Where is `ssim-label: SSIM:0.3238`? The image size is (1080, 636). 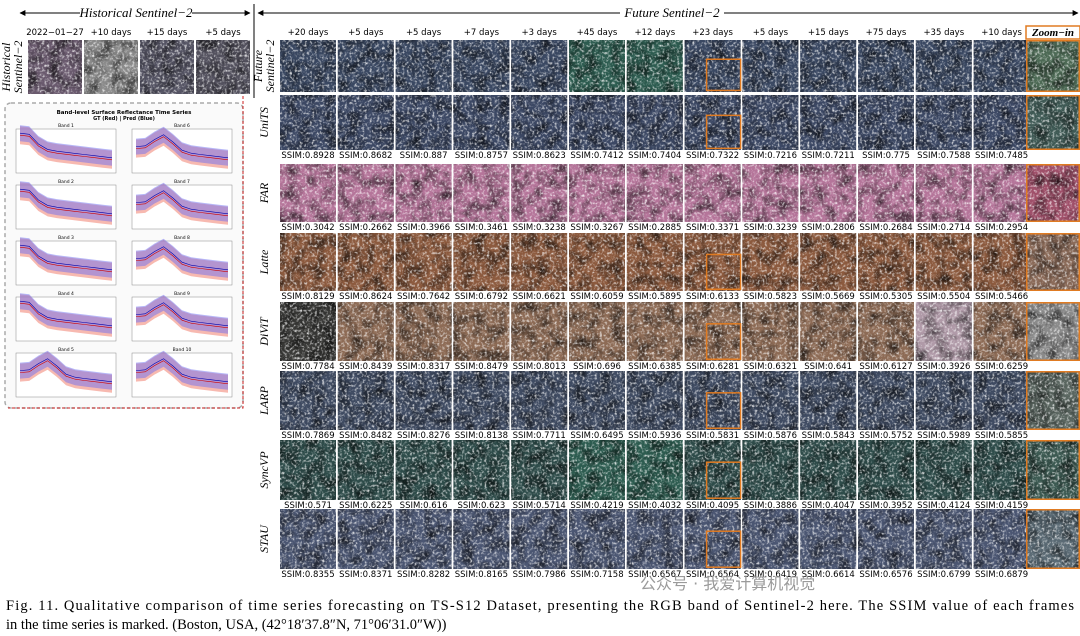 ssim-label: SSIM:0.3238 is located at coordinates (539, 228).